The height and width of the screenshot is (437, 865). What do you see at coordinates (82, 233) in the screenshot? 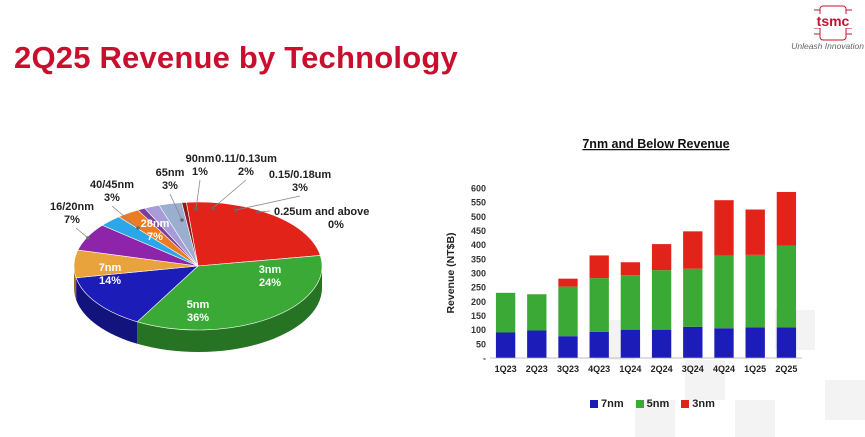
I see `pie-leader-16-20nm` at bounding box center [82, 233].